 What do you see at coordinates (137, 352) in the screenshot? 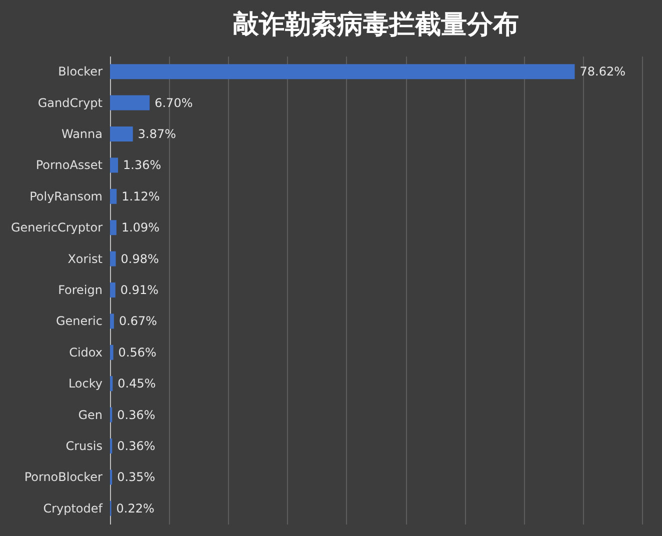
I see `data-label: 0.56%` at bounding box center [137, 352].